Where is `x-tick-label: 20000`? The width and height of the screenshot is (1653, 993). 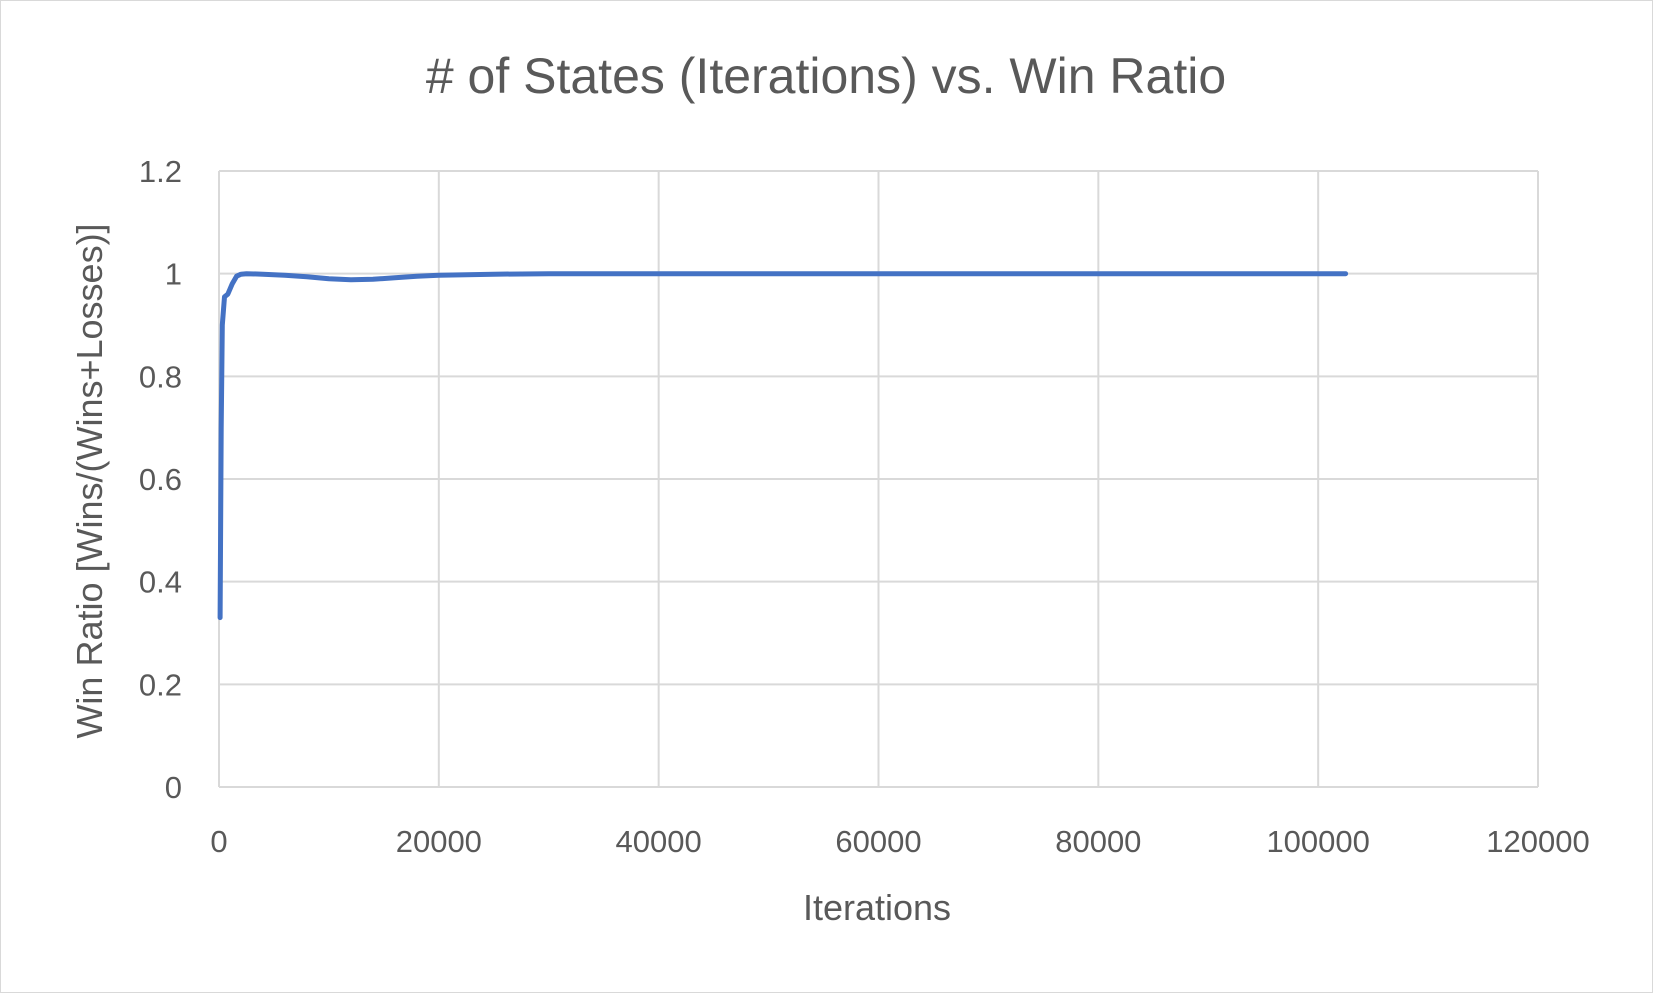
x-tick-label: 20000 is located at coordinates (439, 841).